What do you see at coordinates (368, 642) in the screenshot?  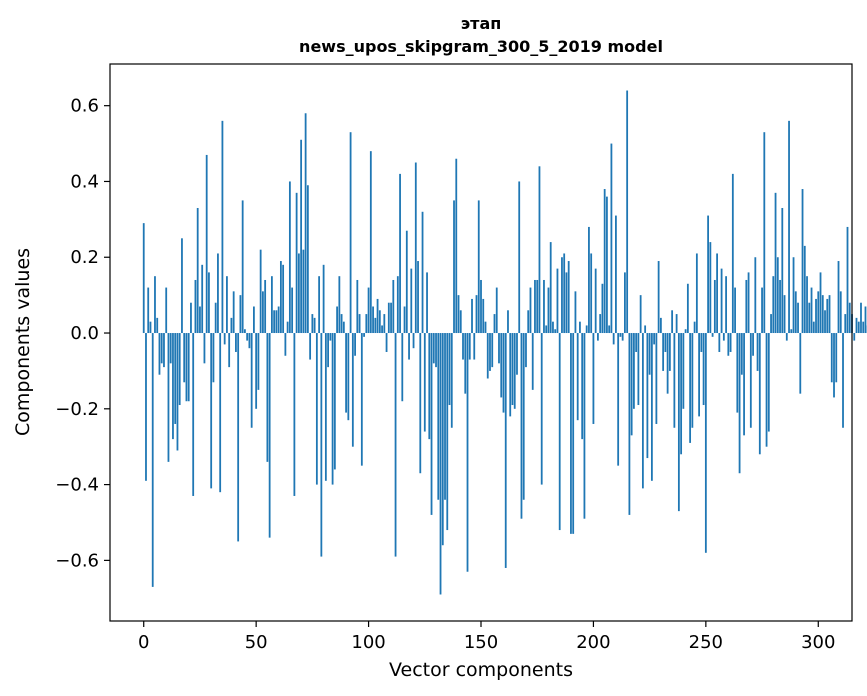 I see `x-tick-label: 100` at bounding box center [368, 642].